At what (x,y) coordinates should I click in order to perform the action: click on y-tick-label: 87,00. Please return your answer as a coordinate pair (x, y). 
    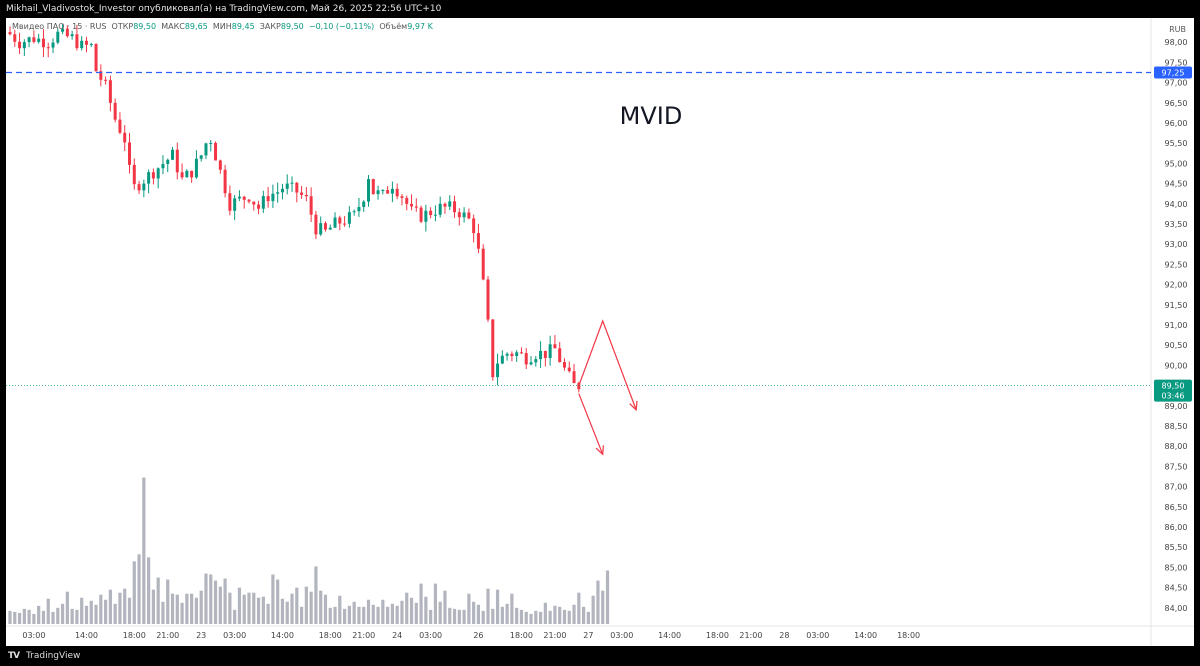
    Looking at the image, I should click on (1176, 487).